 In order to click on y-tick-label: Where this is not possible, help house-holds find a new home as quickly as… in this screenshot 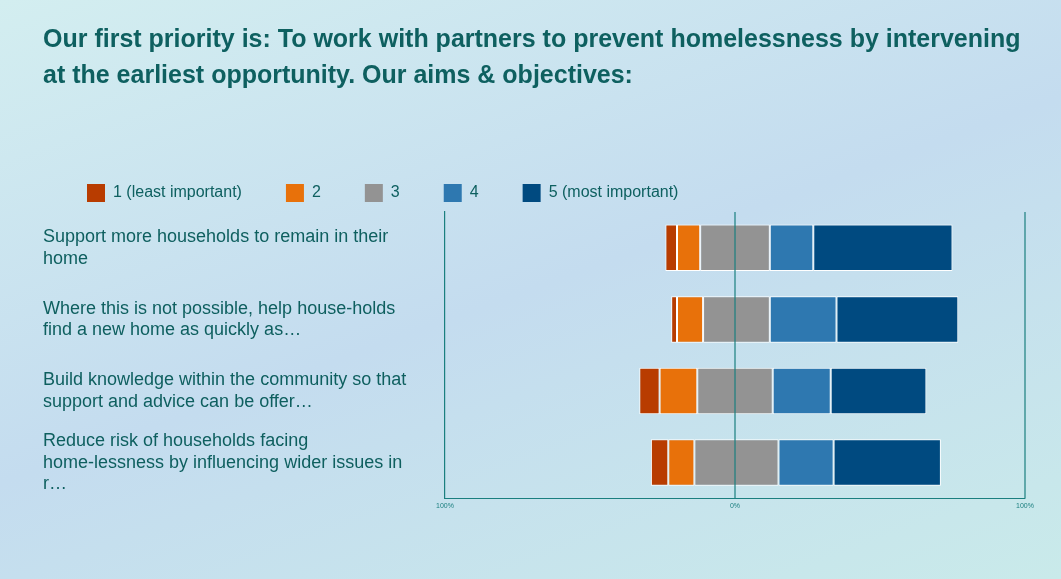, I will do `click(219, 318)`.